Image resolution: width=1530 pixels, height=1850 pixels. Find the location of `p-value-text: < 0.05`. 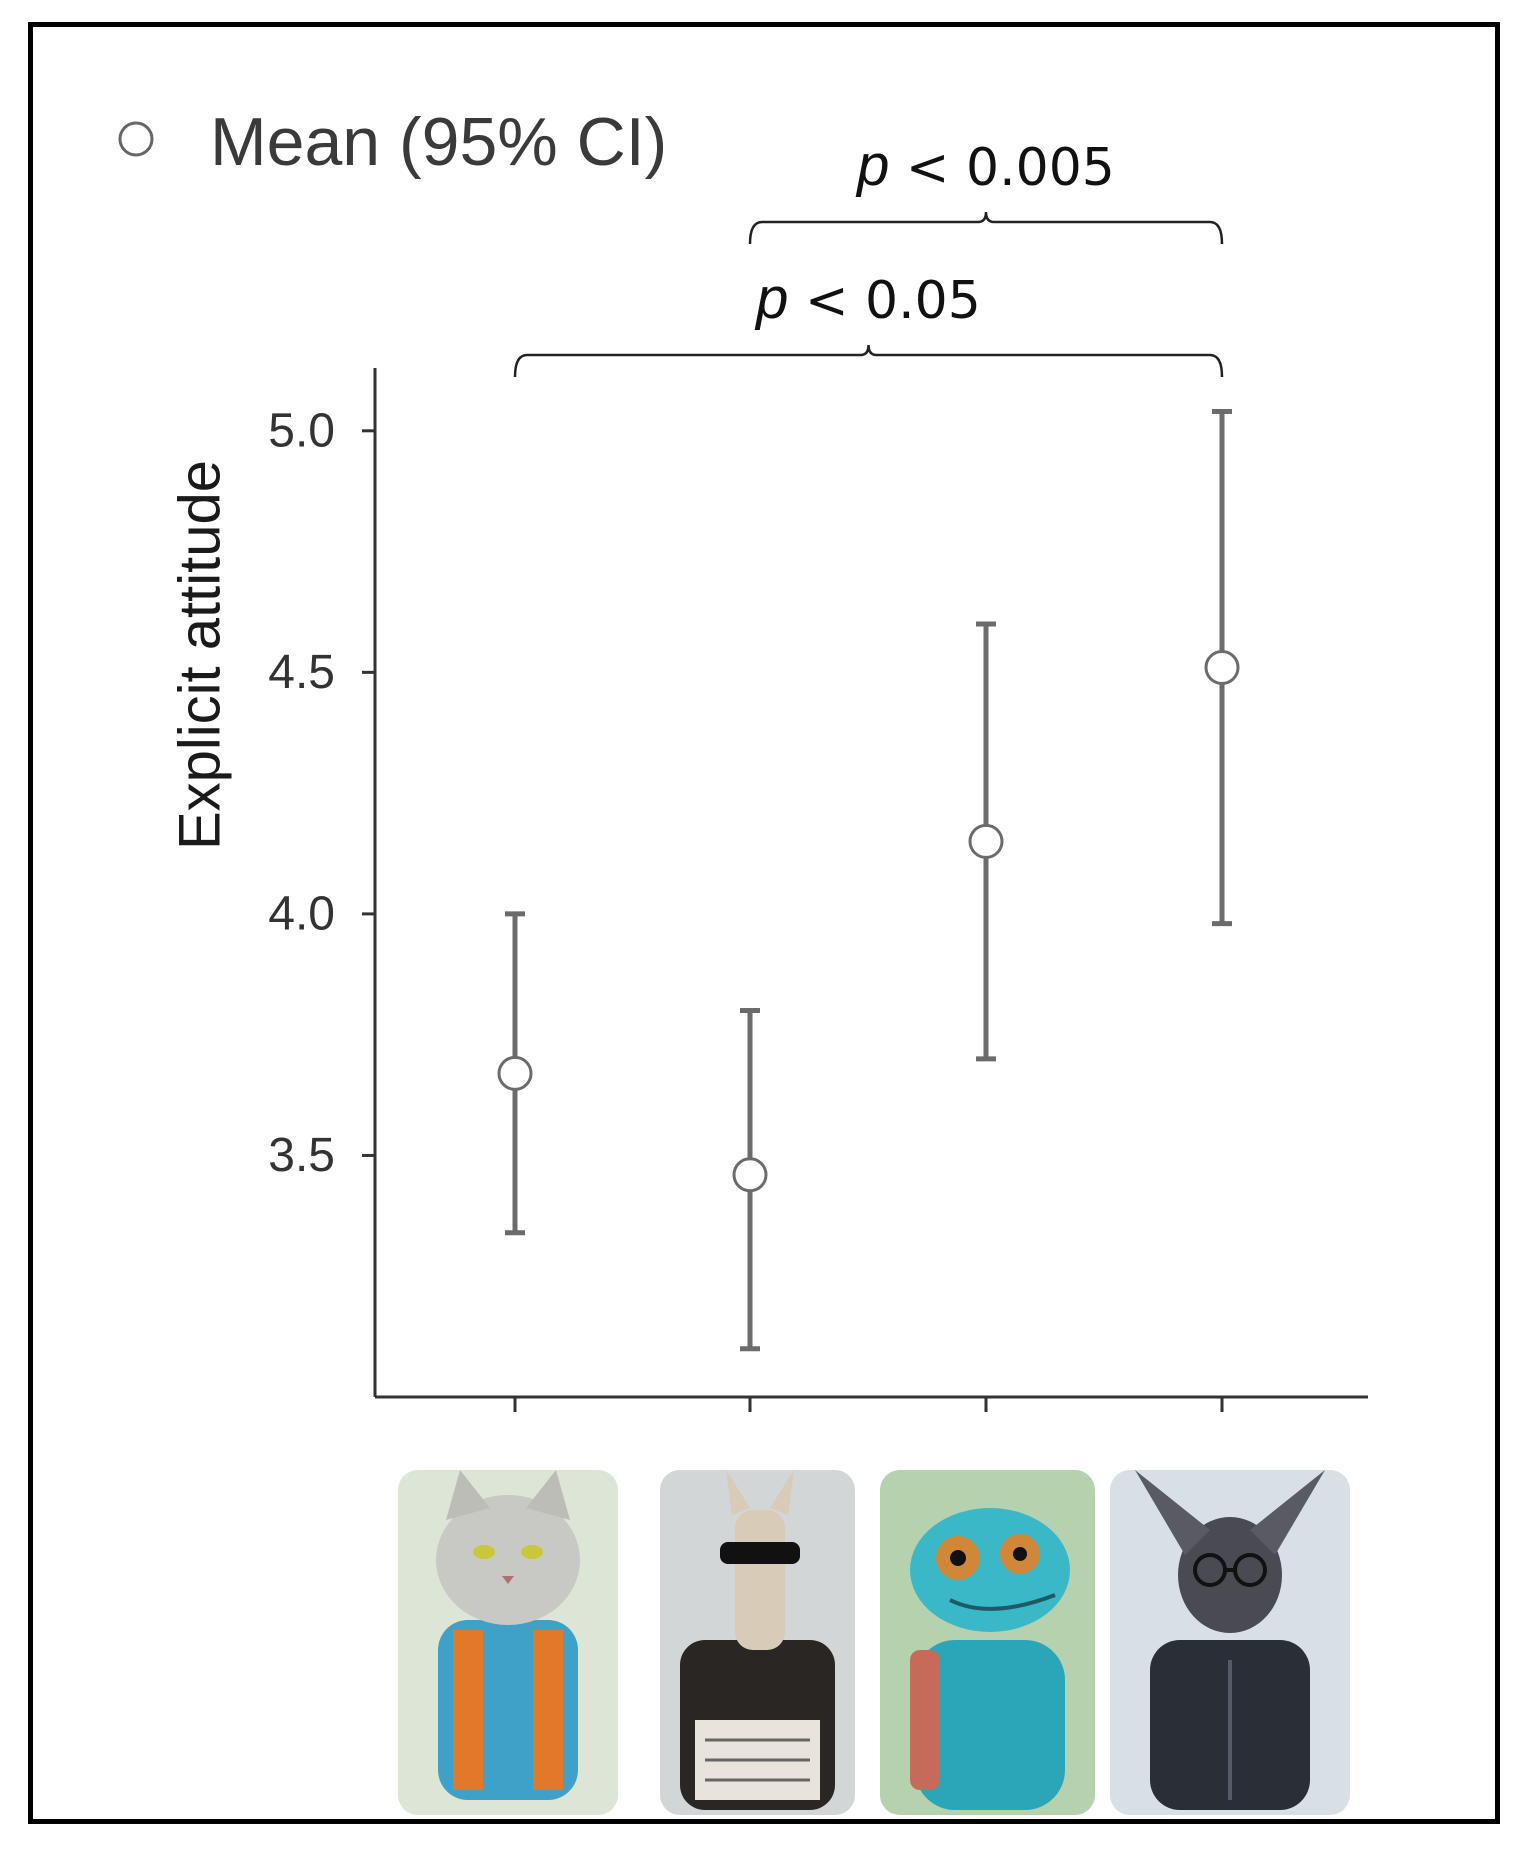

p-value-text: < 0.05 is located at coordinates (884, 301).